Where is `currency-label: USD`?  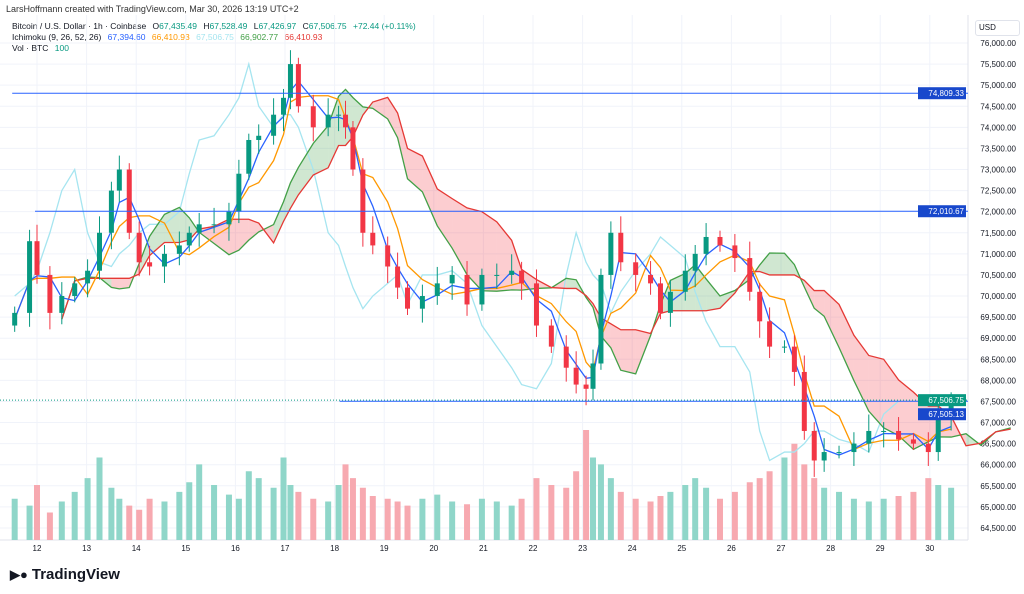 currency-label: USD is located at coordinates (997, 28).